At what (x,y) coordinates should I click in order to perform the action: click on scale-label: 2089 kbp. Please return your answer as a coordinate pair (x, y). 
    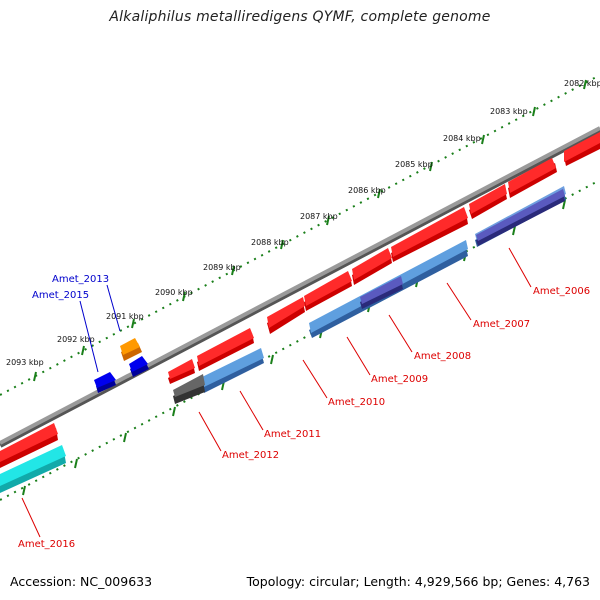
    Looking at the image, I should click on (222, 267).